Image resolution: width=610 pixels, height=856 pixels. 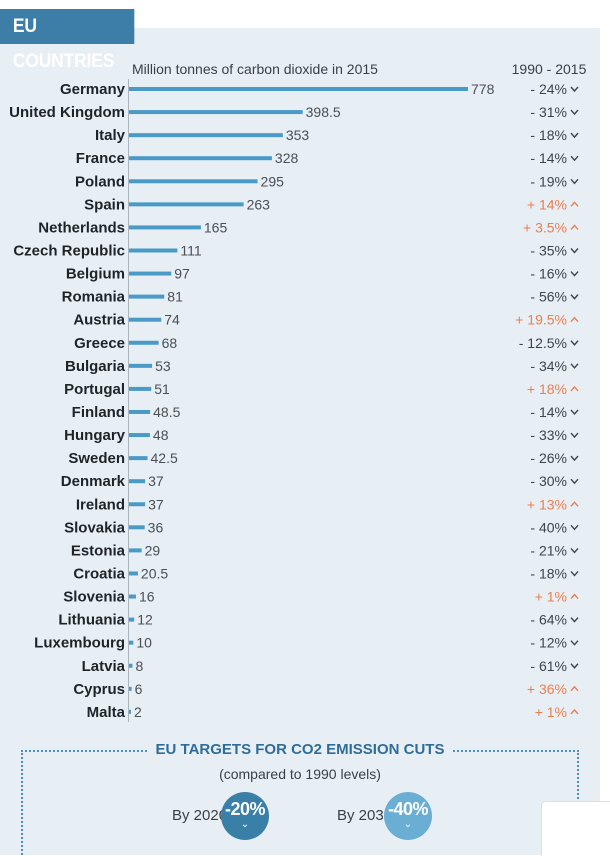 What do you see at coordinates (145, 620) in the screenshot?
I see `value-label: 12` at bounding box center [145, 620].